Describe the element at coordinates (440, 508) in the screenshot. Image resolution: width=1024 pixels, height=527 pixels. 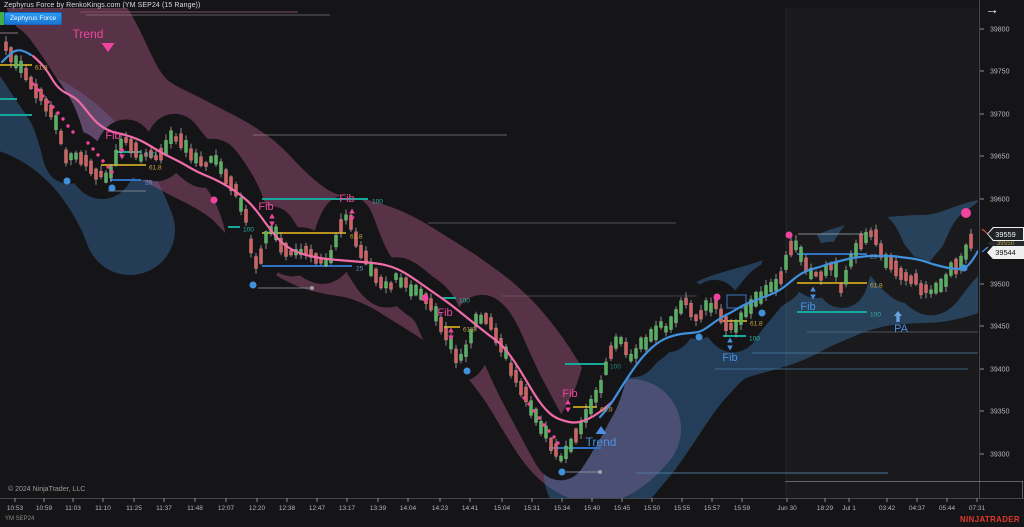
I see `time-tick-label: 14:23` at that location.